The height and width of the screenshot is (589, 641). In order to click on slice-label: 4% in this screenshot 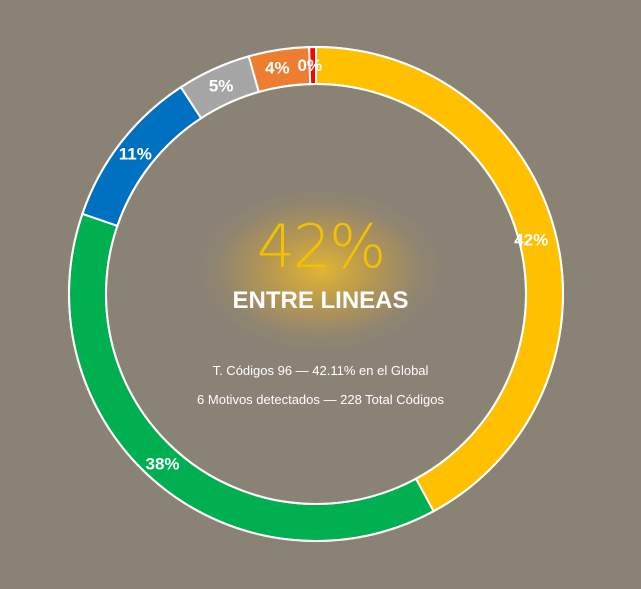, I will do `click(277, 68)`.